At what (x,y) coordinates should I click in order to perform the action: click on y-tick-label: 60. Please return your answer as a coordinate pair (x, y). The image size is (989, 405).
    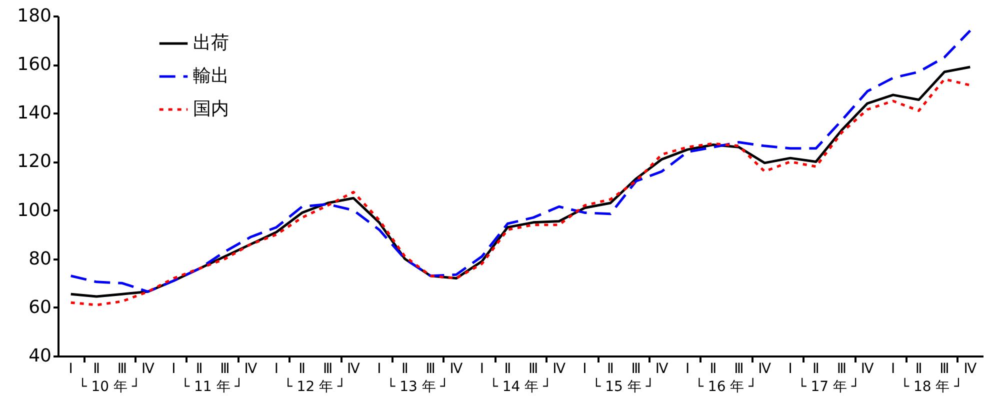
    Looking at the image, I should click on (40, 307).